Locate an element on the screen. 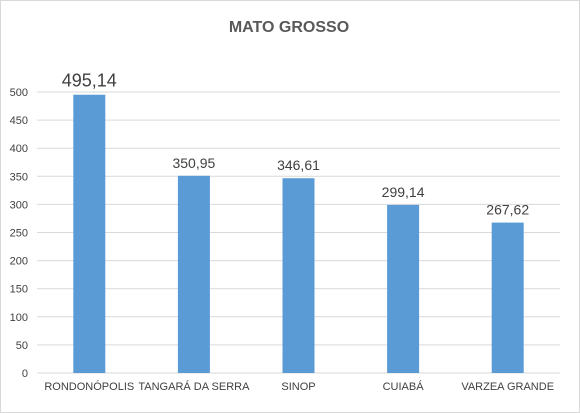 This screenshot has width=580, height=413. y-tick-label: 500 is located at coordinates (19, 93).